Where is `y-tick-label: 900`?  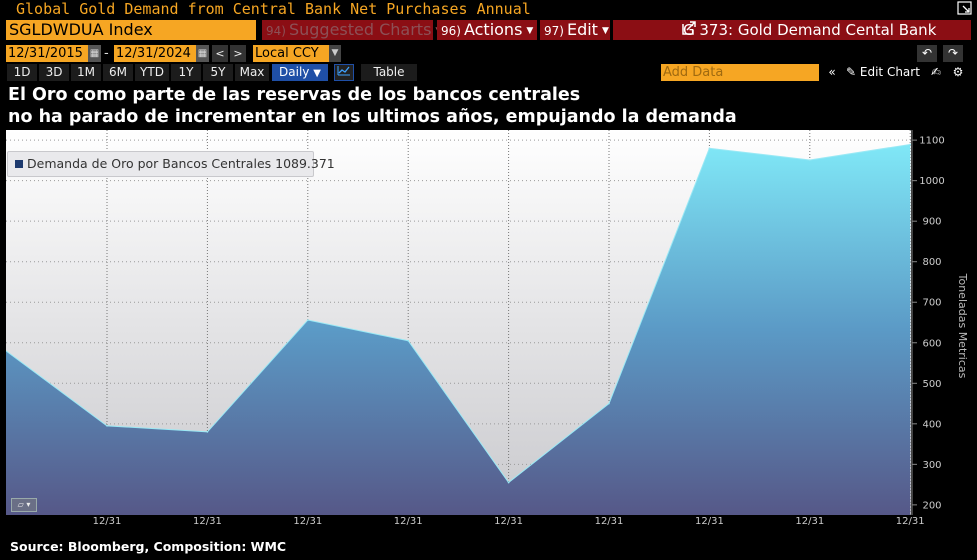 y-tick-label: 900 is located at coordinates (931, 222).